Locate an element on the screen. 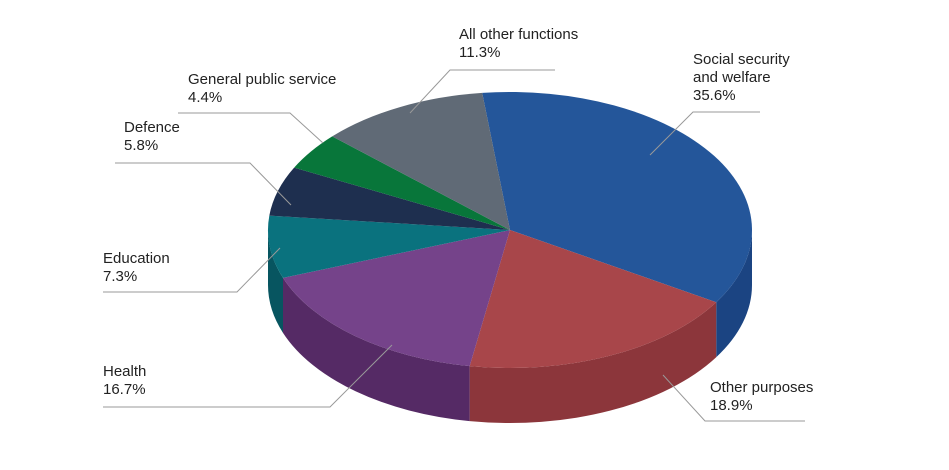  slice-label: Defence 5.8% is located at coordinates (152, 137).